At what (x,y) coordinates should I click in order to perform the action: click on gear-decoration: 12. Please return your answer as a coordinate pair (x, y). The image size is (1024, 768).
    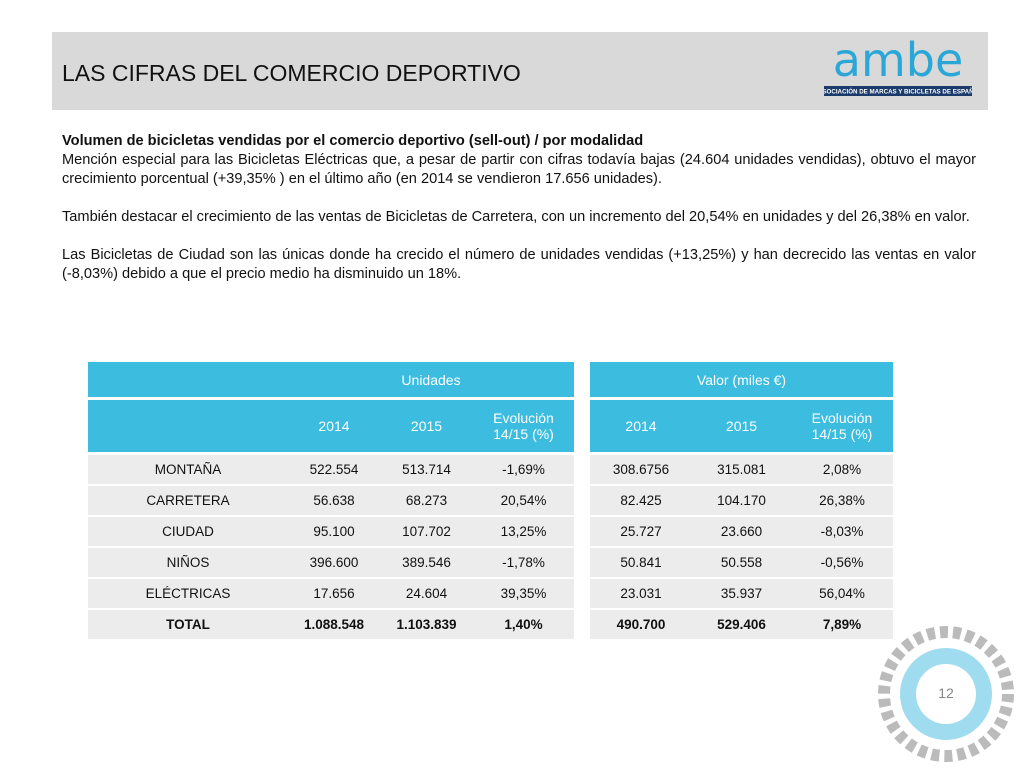
    Looking at the image, I should click on (946, 694).